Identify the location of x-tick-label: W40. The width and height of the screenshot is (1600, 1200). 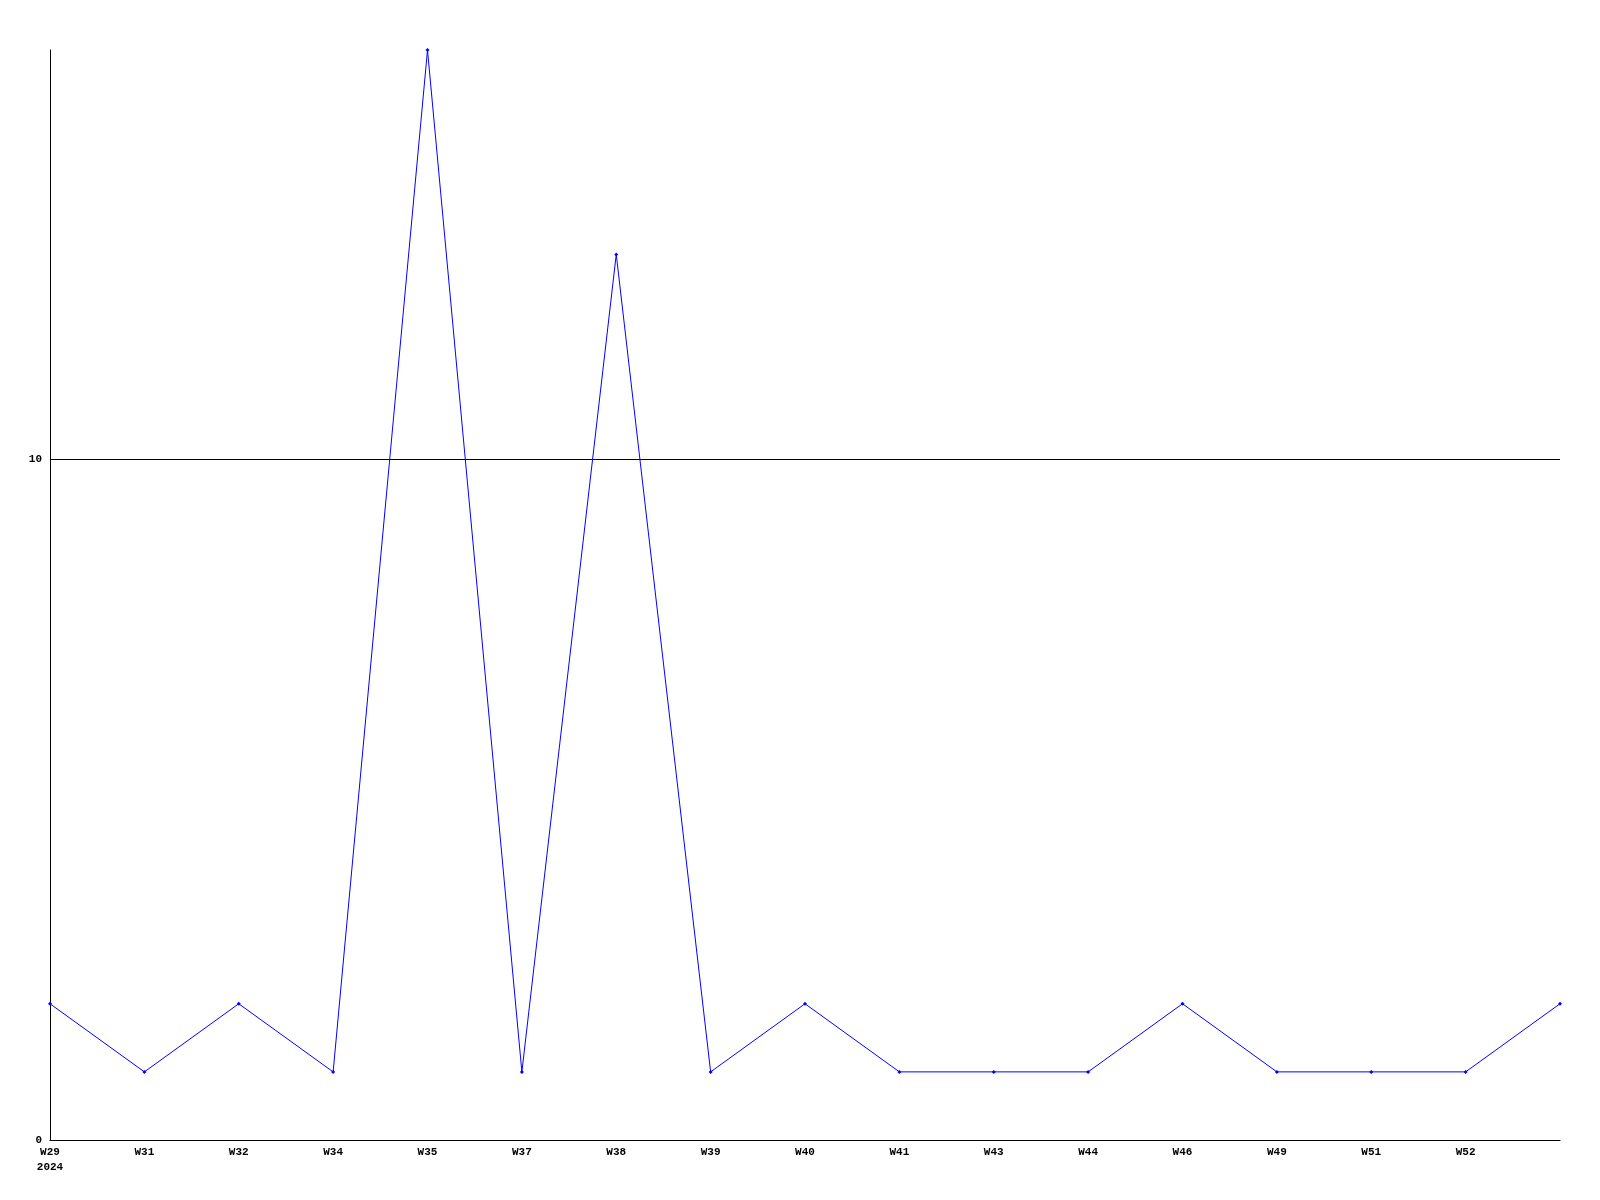
(805, 1151).